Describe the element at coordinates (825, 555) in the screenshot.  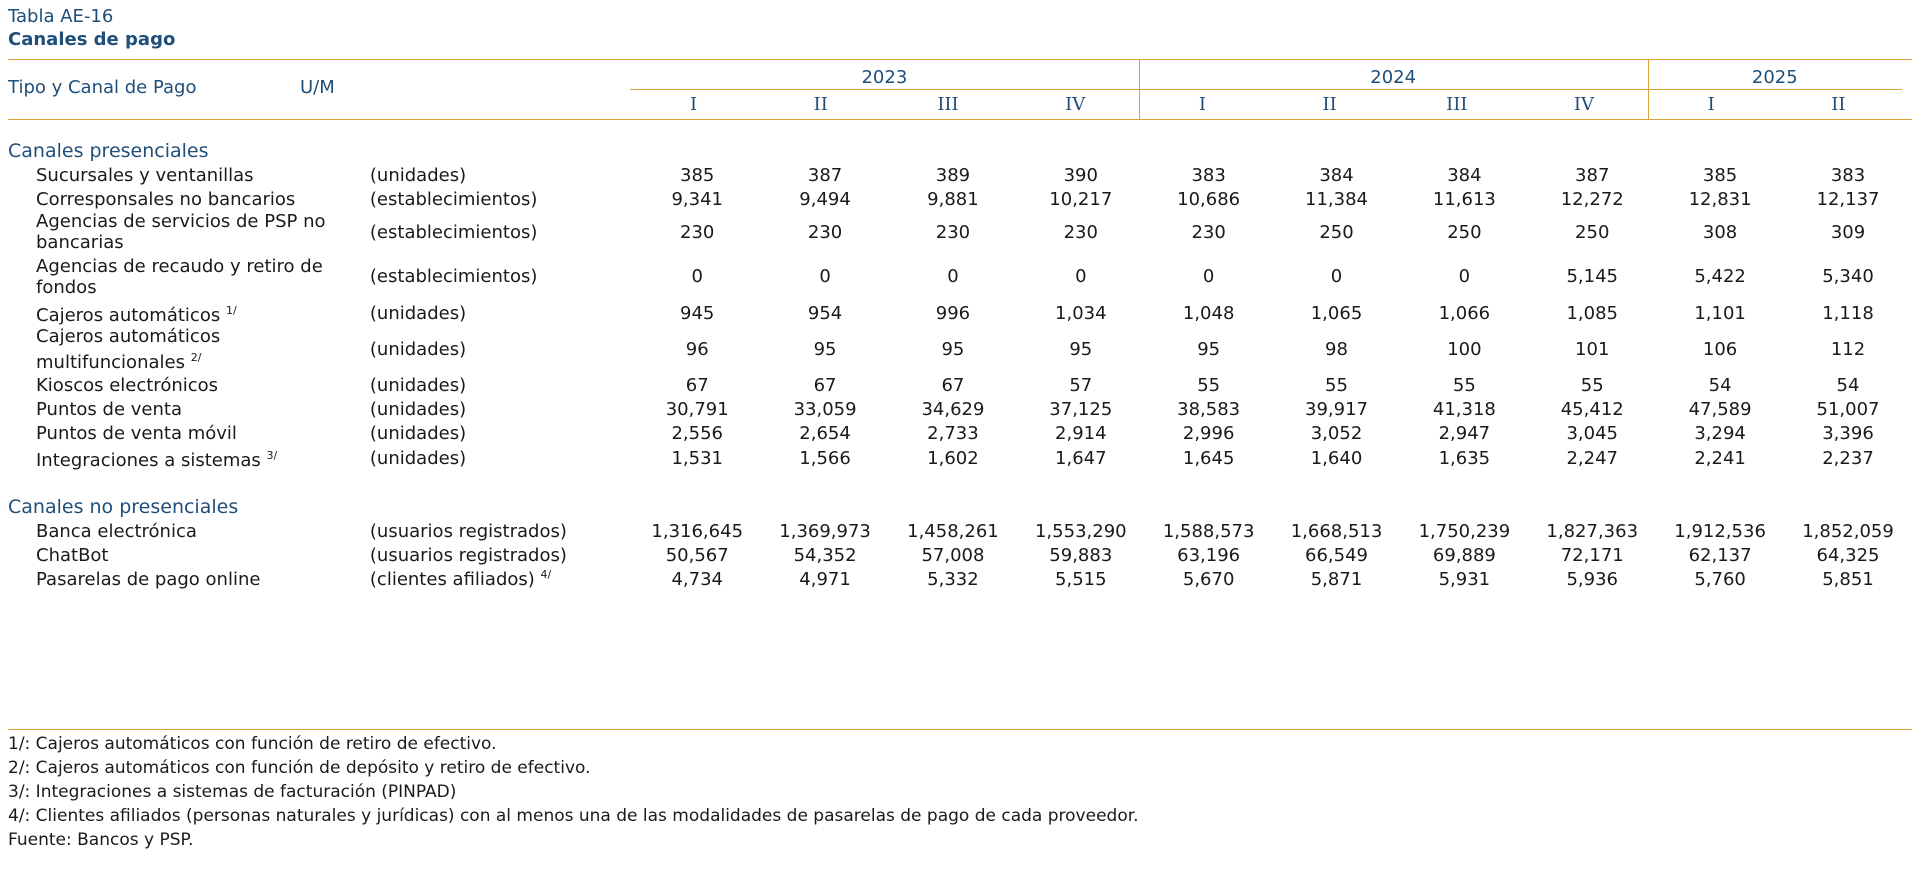
I see `cell-value: 54,352` at that location.